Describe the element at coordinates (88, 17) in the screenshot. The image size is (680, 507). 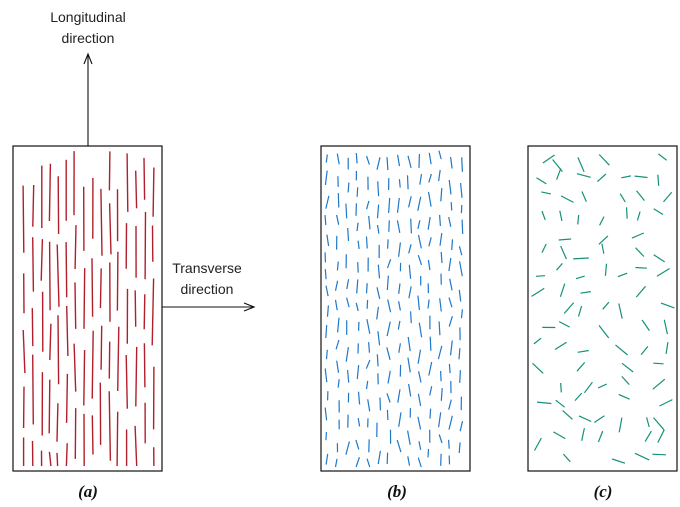
I see `longitudinal-label-line1: Longitudinal` at that location.